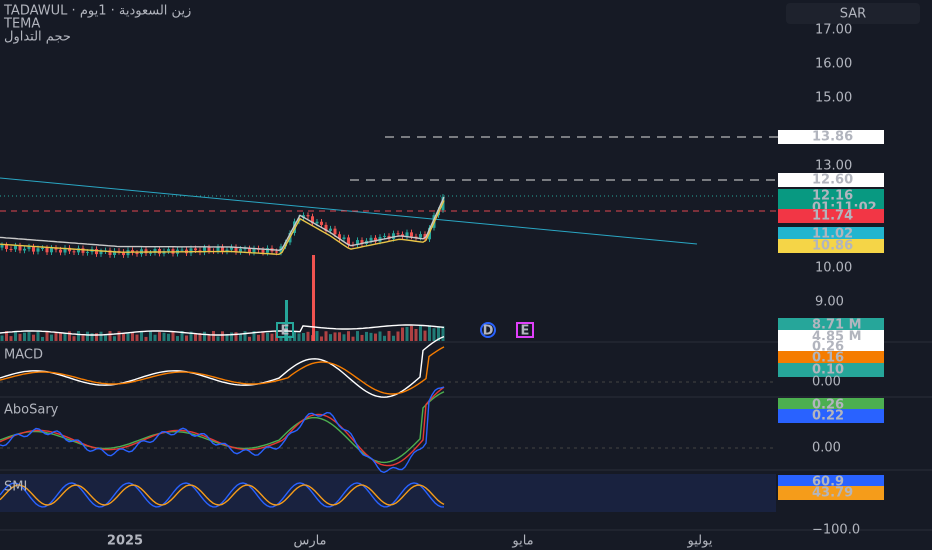 The width and height of the screenshot is (932, 550). What do you see at coordinates (700, 541) in the screenshot?
I see `time-axis-label: يوليو` at bounding box center [700, 541].